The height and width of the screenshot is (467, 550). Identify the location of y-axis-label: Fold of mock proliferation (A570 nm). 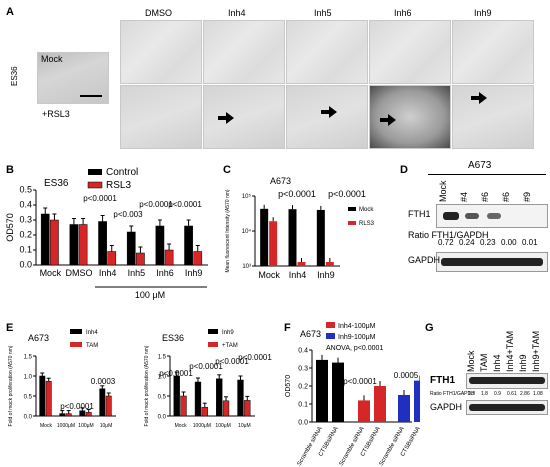
(147, 385).